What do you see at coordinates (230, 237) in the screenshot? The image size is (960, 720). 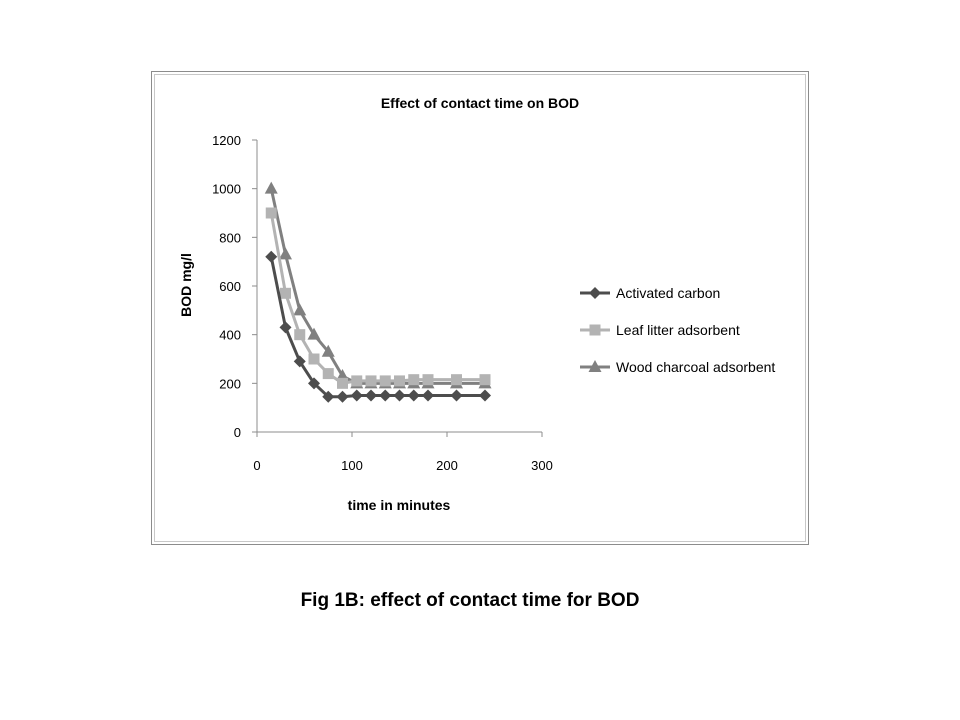 I see `y-tick-label: 800` at bounding box center [230, 237].